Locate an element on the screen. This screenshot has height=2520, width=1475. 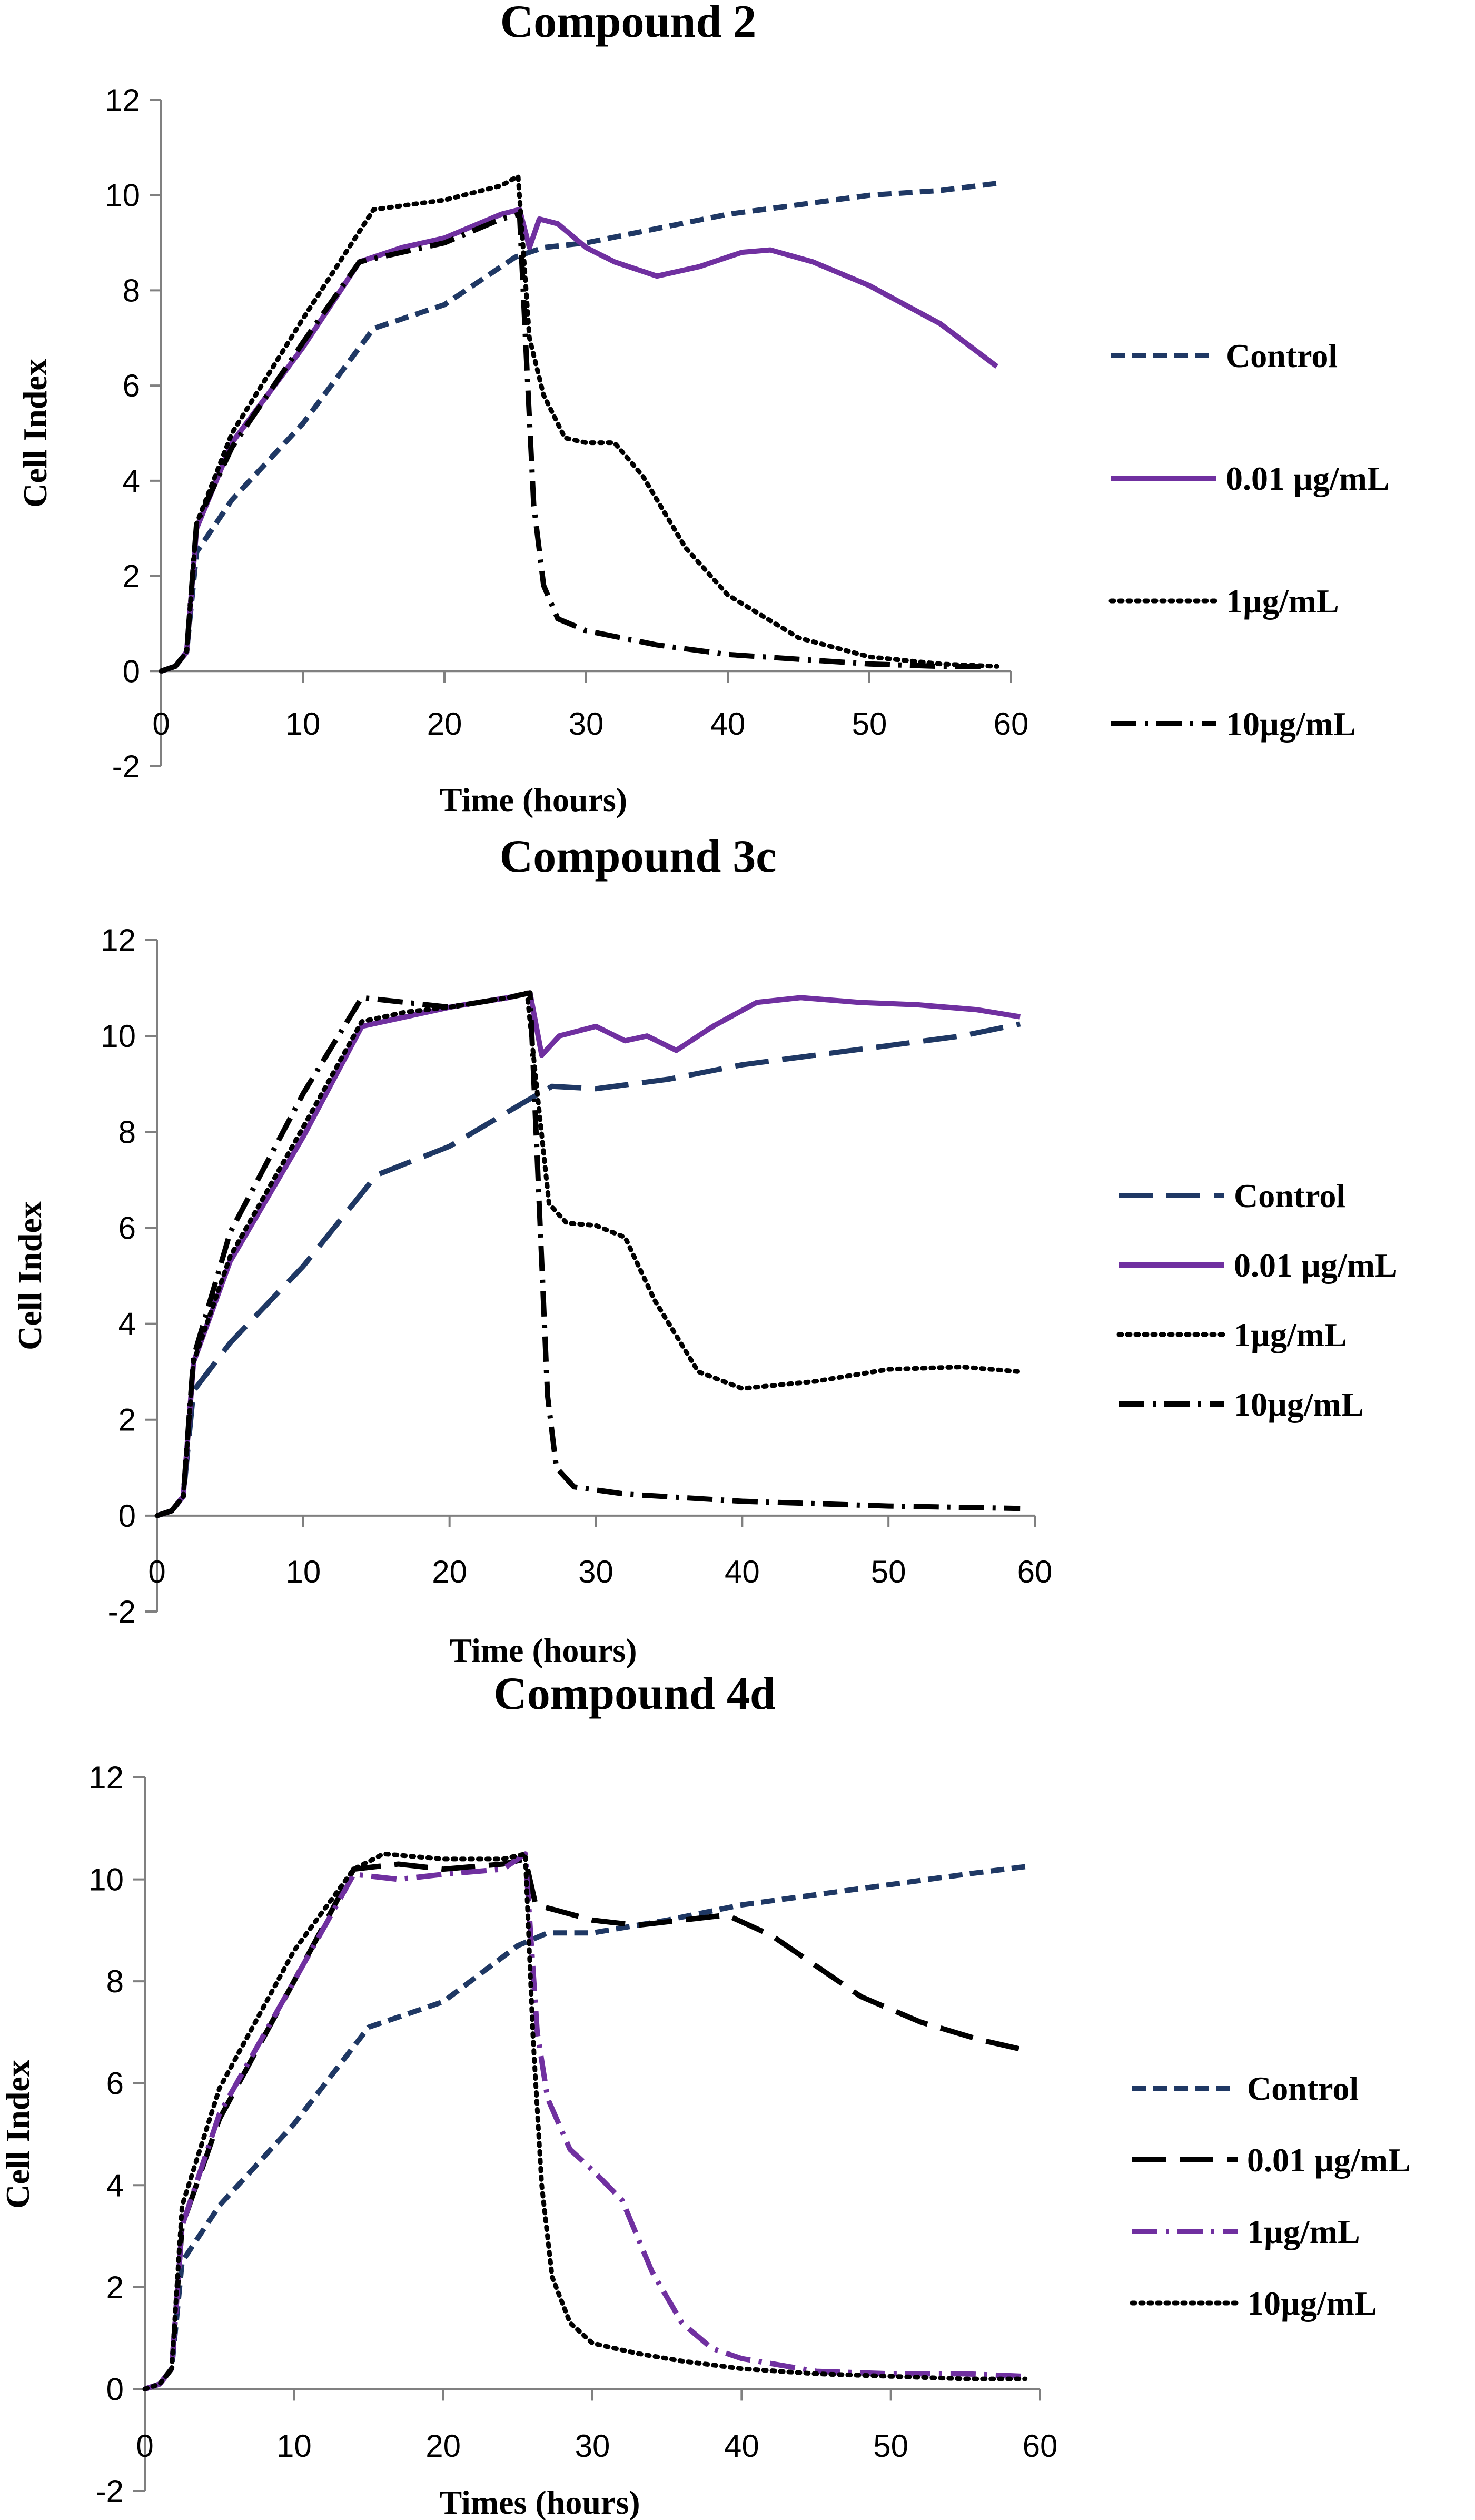
chart-title: Compound 4d is located at coordinates (634, 1693).